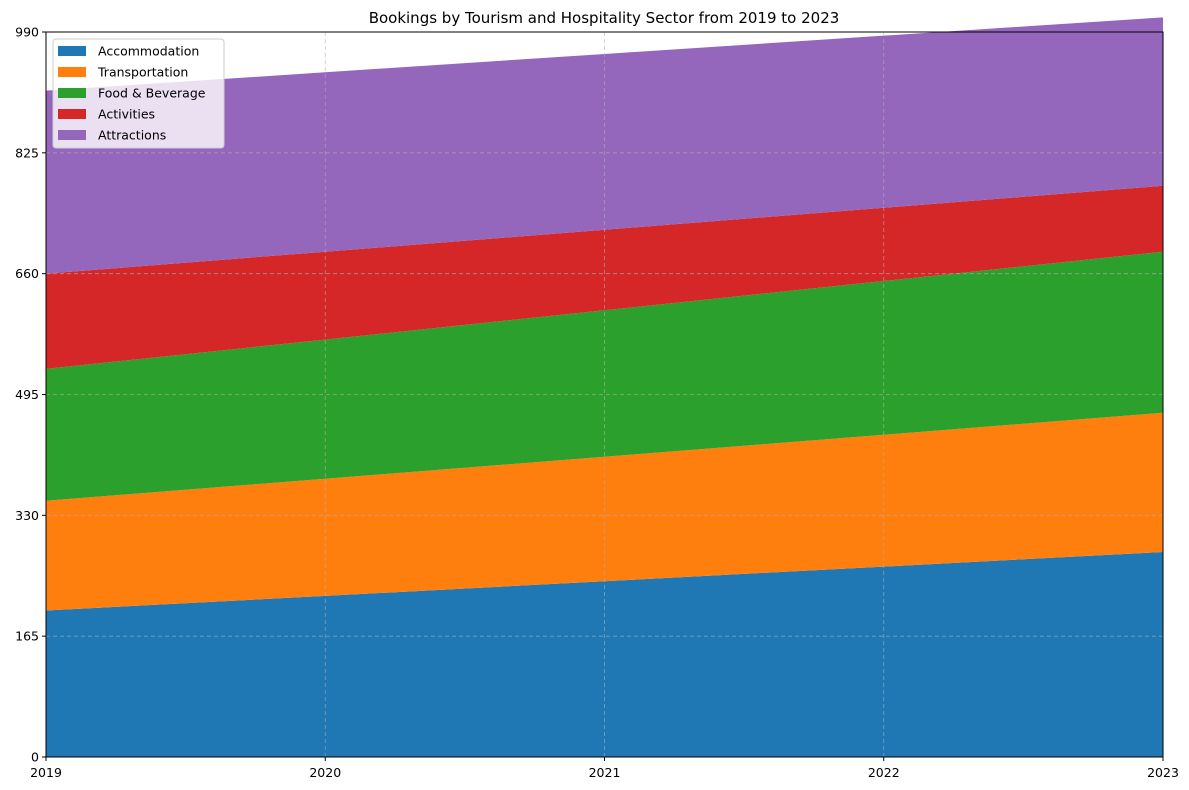 This screenshot has width=1189, height=790. What do you see at coordinates (72, 51) in the screenshot?
I see `legend-swatch-accommodation` at bounding box center [72, 51].